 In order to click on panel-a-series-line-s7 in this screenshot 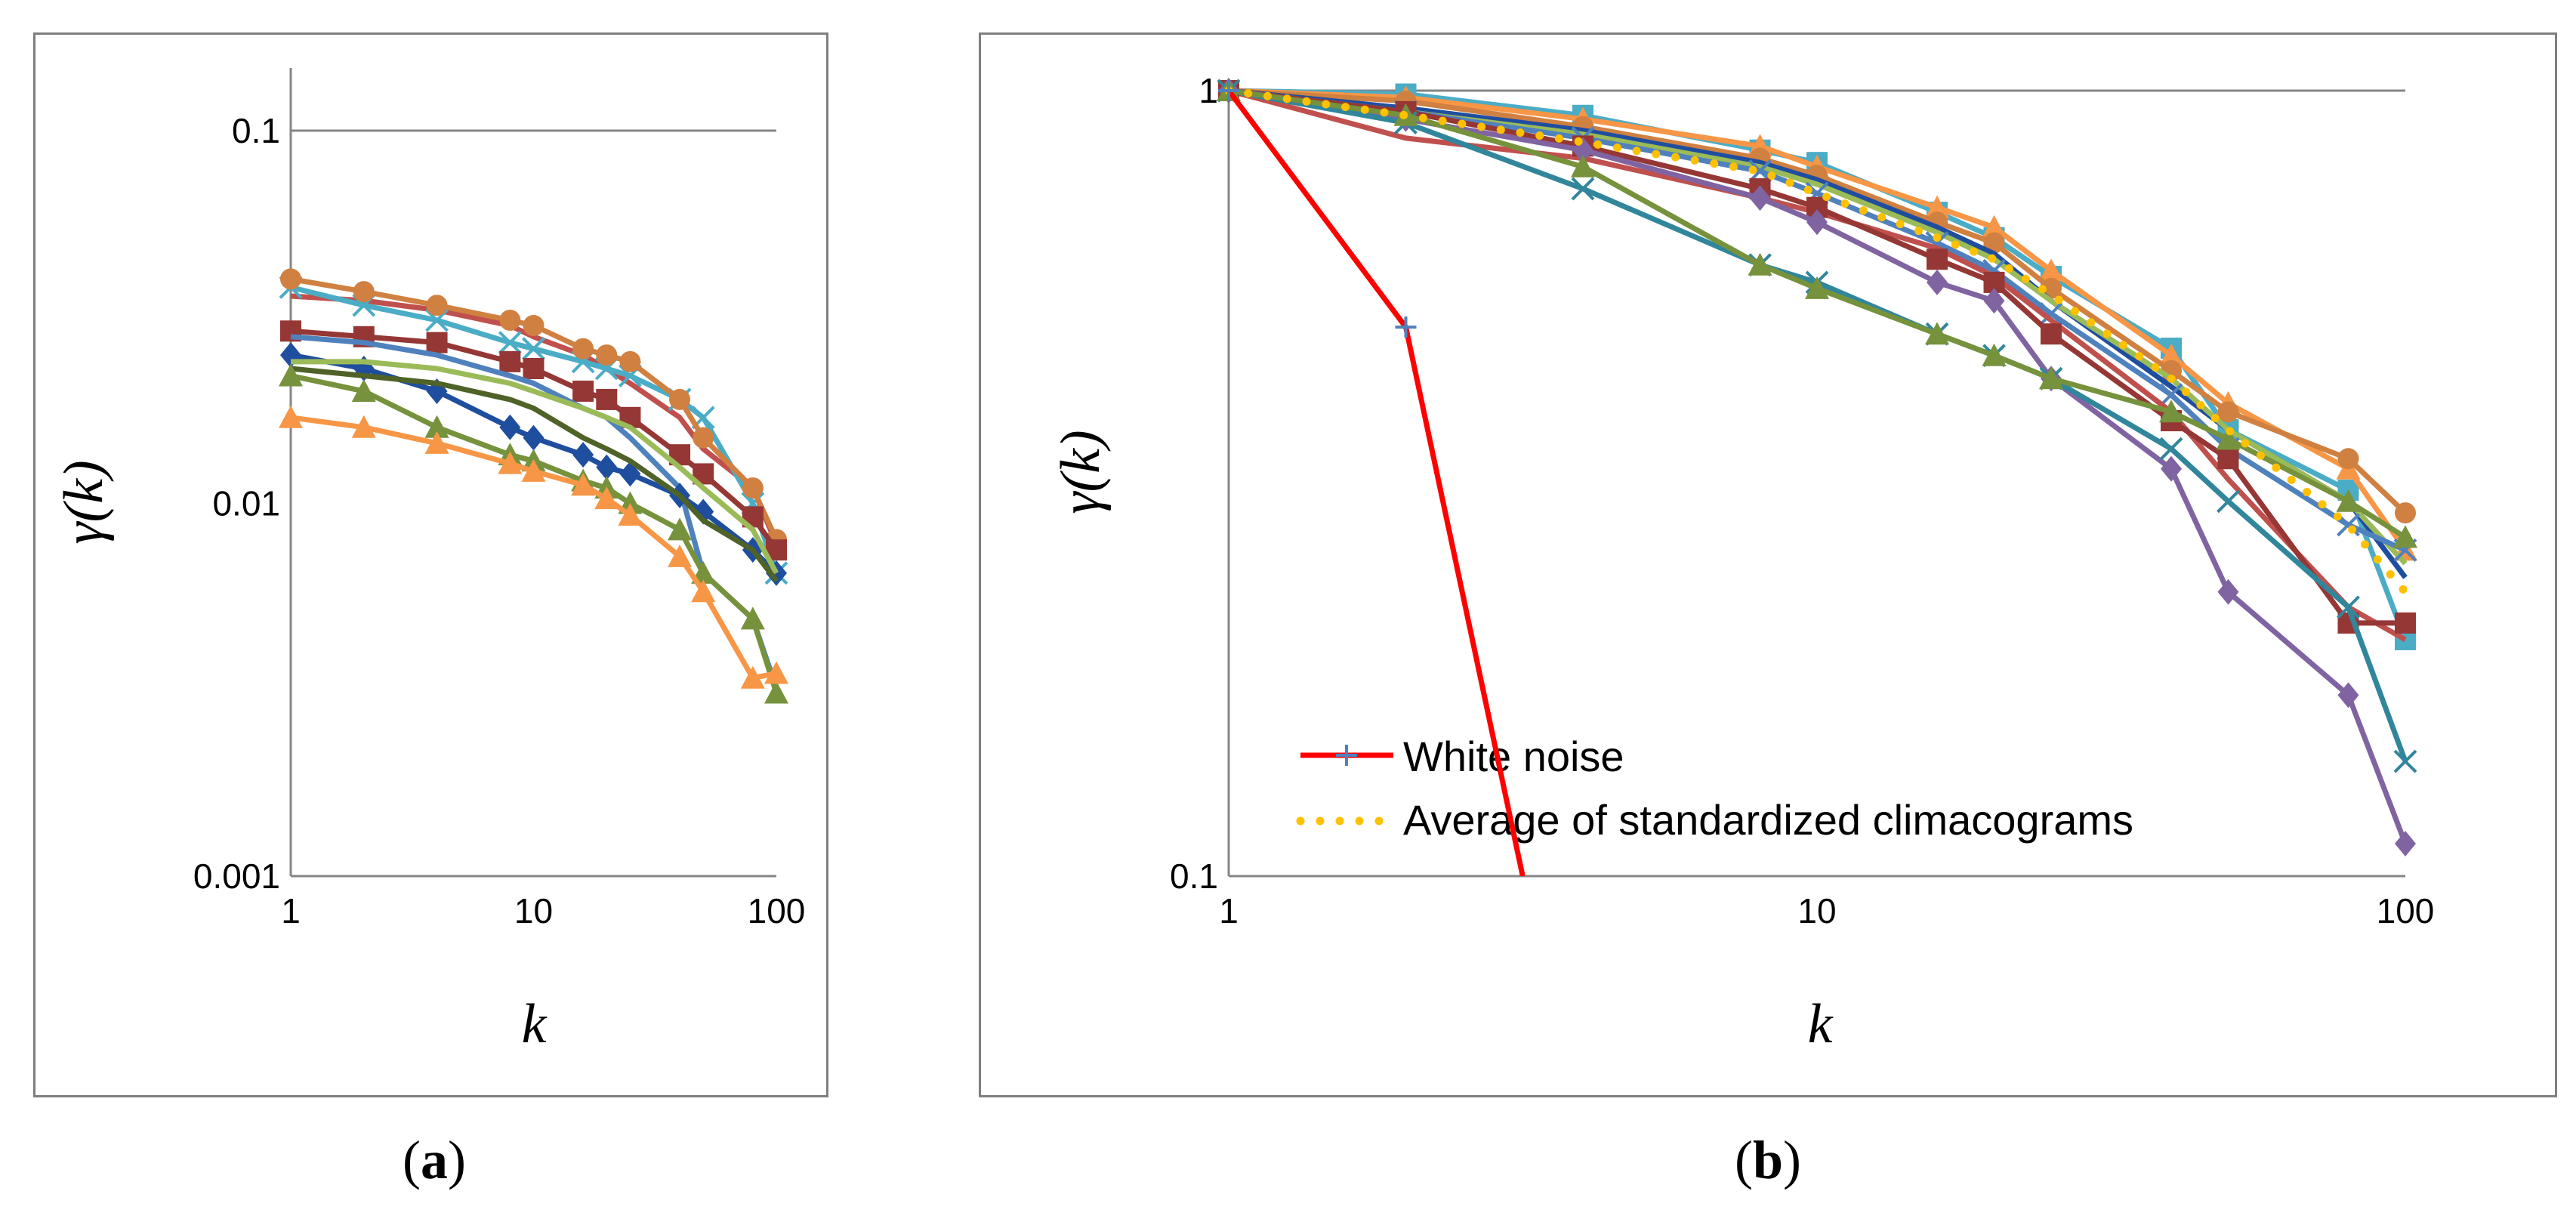, I will do `click(535, 467)`.